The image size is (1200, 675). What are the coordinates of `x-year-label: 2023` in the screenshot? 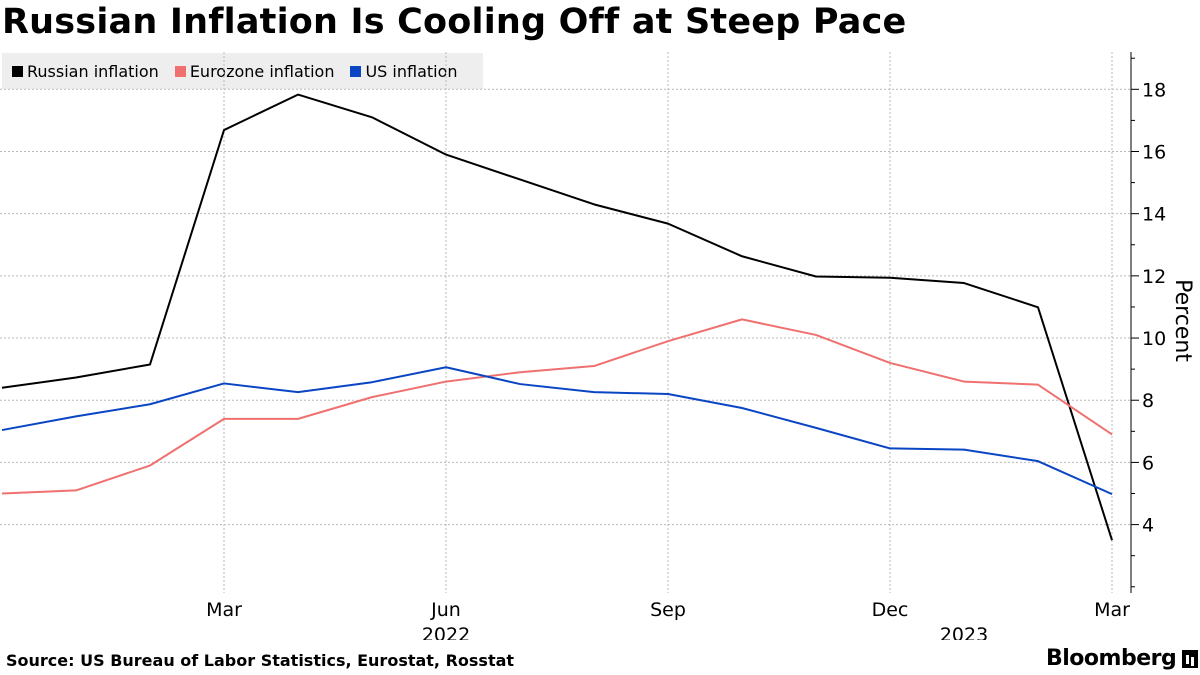 It's located at (964, 632).